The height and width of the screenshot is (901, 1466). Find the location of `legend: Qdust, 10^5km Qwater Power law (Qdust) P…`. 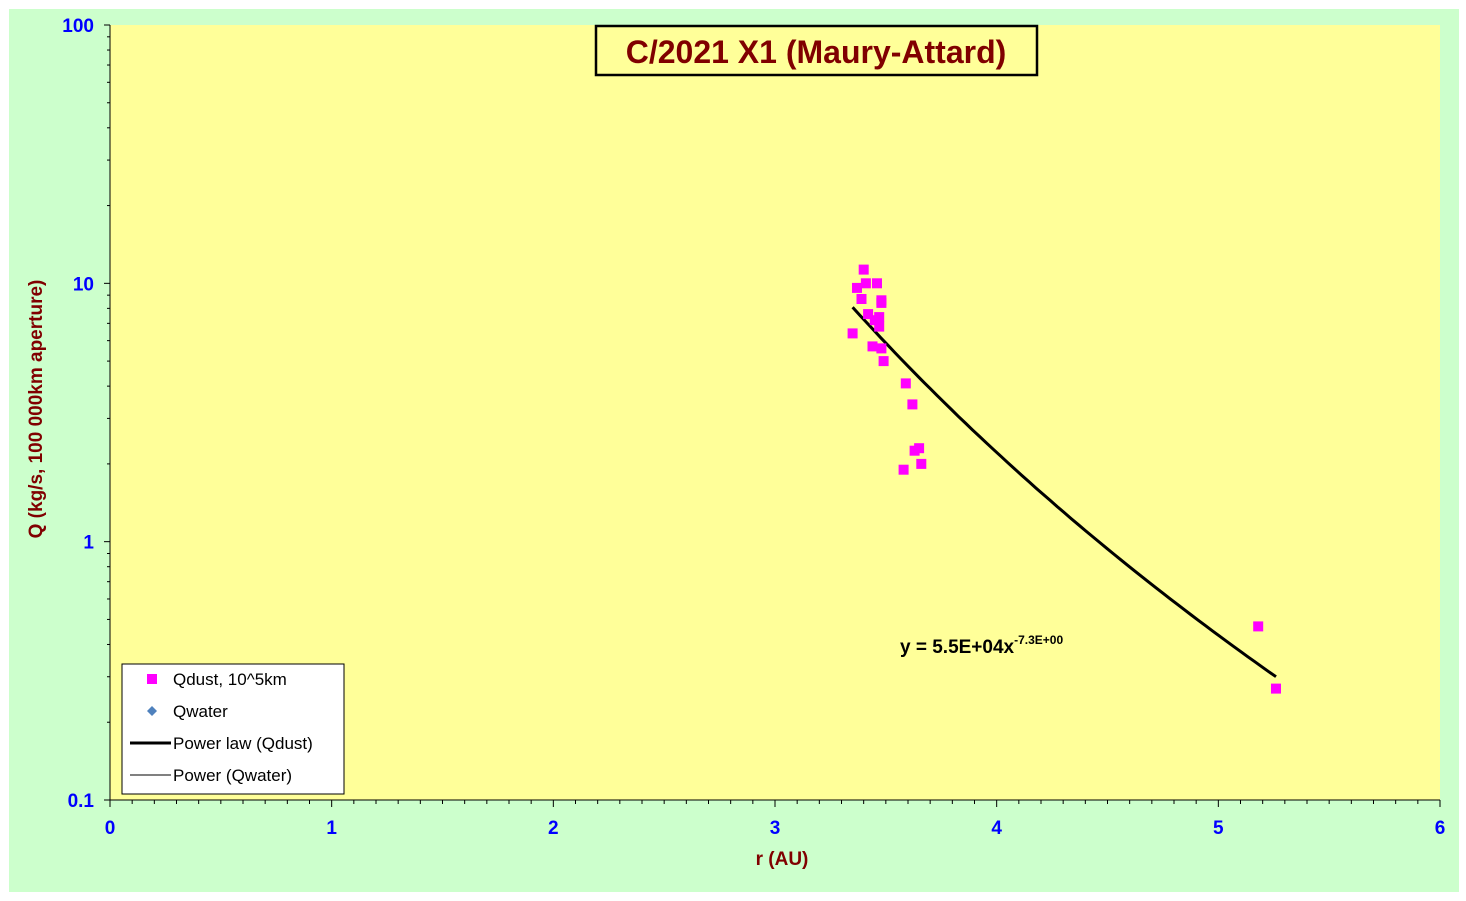

legend: Qdust, 10^5km Qwater Power law (Qdust) P… is located at coordinates (233, 729).